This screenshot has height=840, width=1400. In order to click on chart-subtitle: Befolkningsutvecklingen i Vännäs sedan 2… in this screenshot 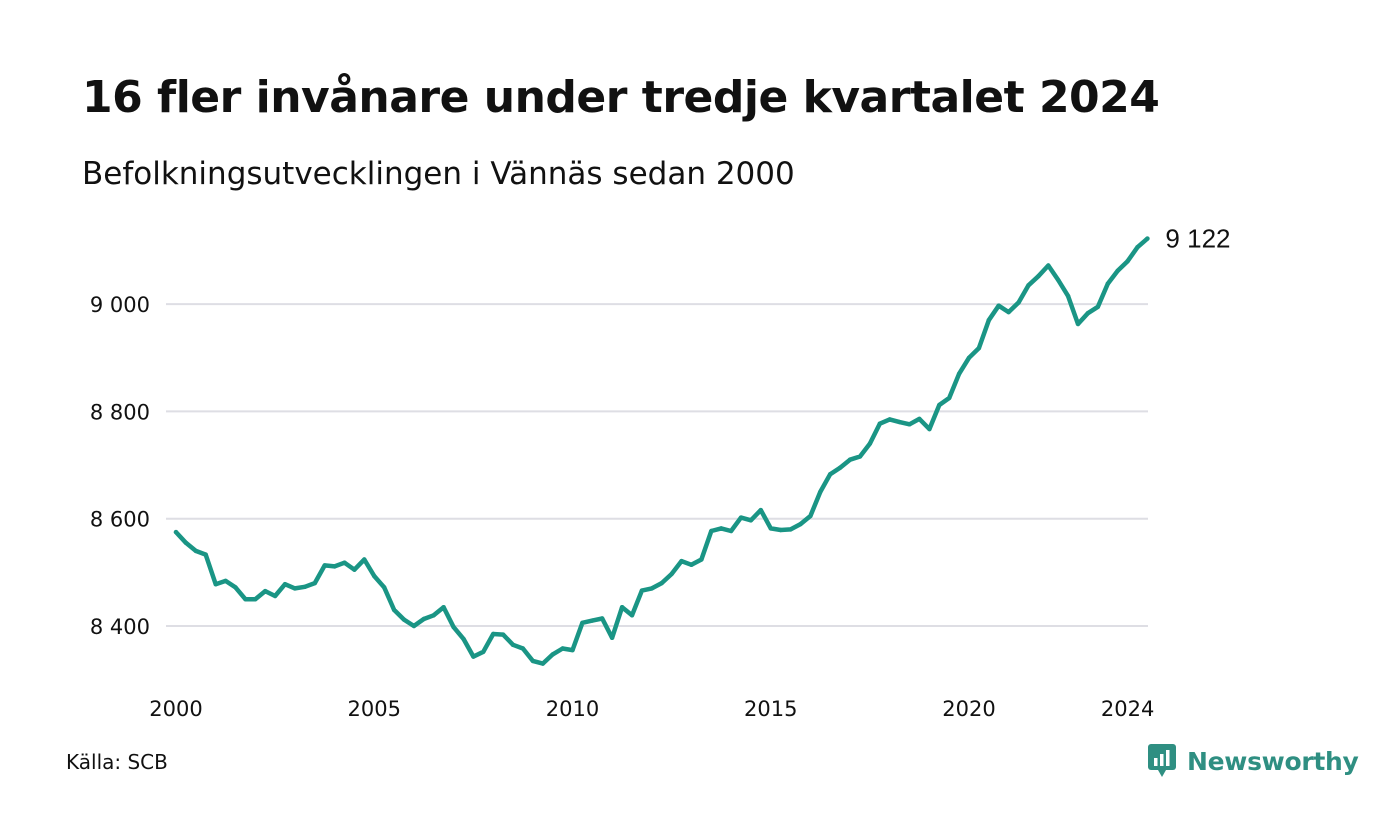, I will do `click(438, 174)`.